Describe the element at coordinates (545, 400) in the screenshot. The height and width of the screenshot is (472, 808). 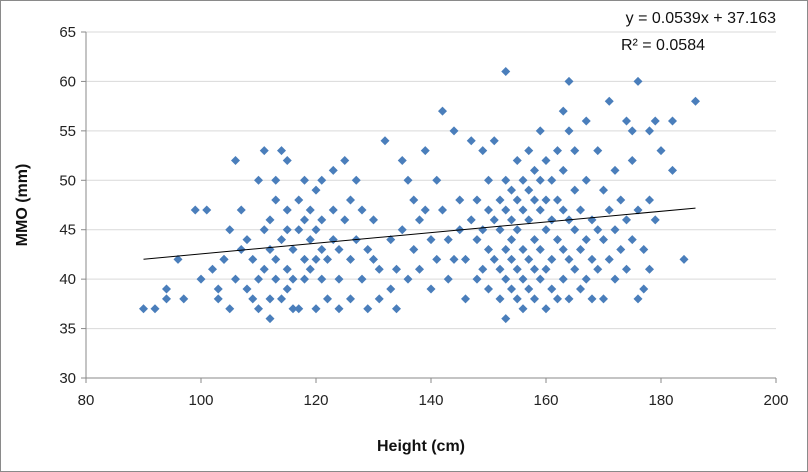
I see `x-tick-label: 160` at that location.